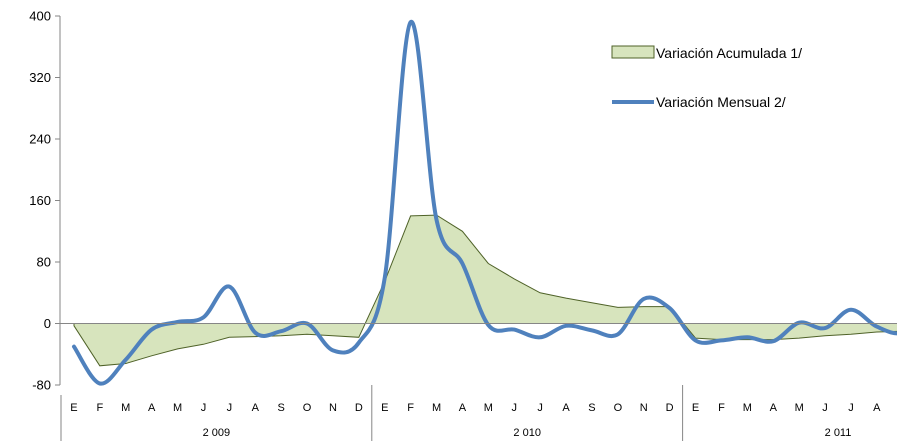 The image size is (897, 441). What do you see at coordinates (47, 323) in the screenshot?
I see `y-tick-label: 0` at bounding box center [47, 323].